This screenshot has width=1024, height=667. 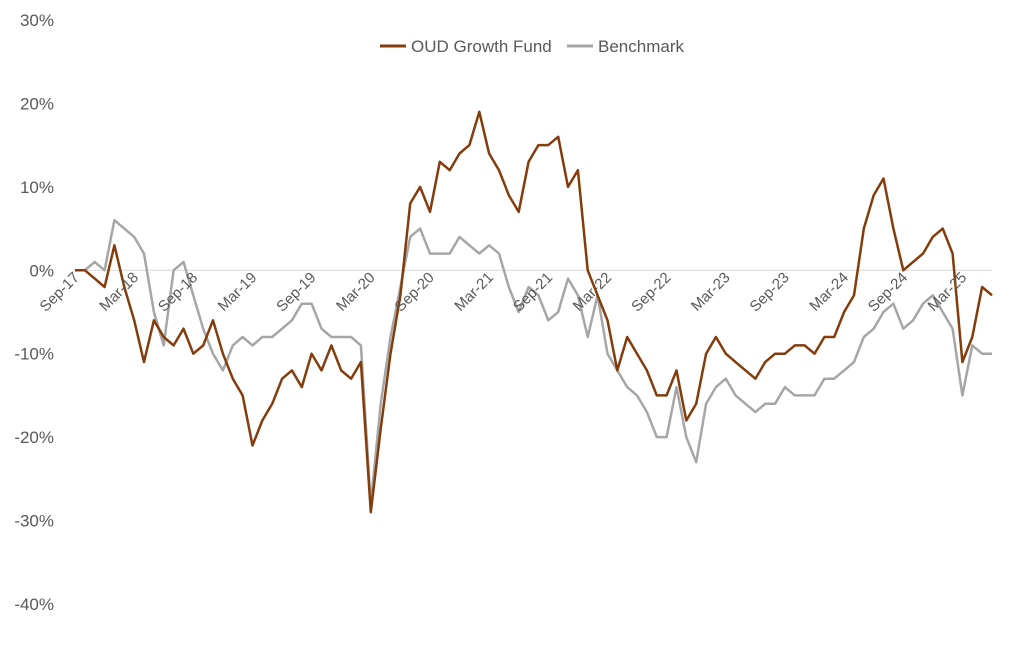 What do you see at coordinates (481, 46) in the screenshot?
I see `legend-label-fund: OUD Growth Fund` at bounding box center [481, 46].